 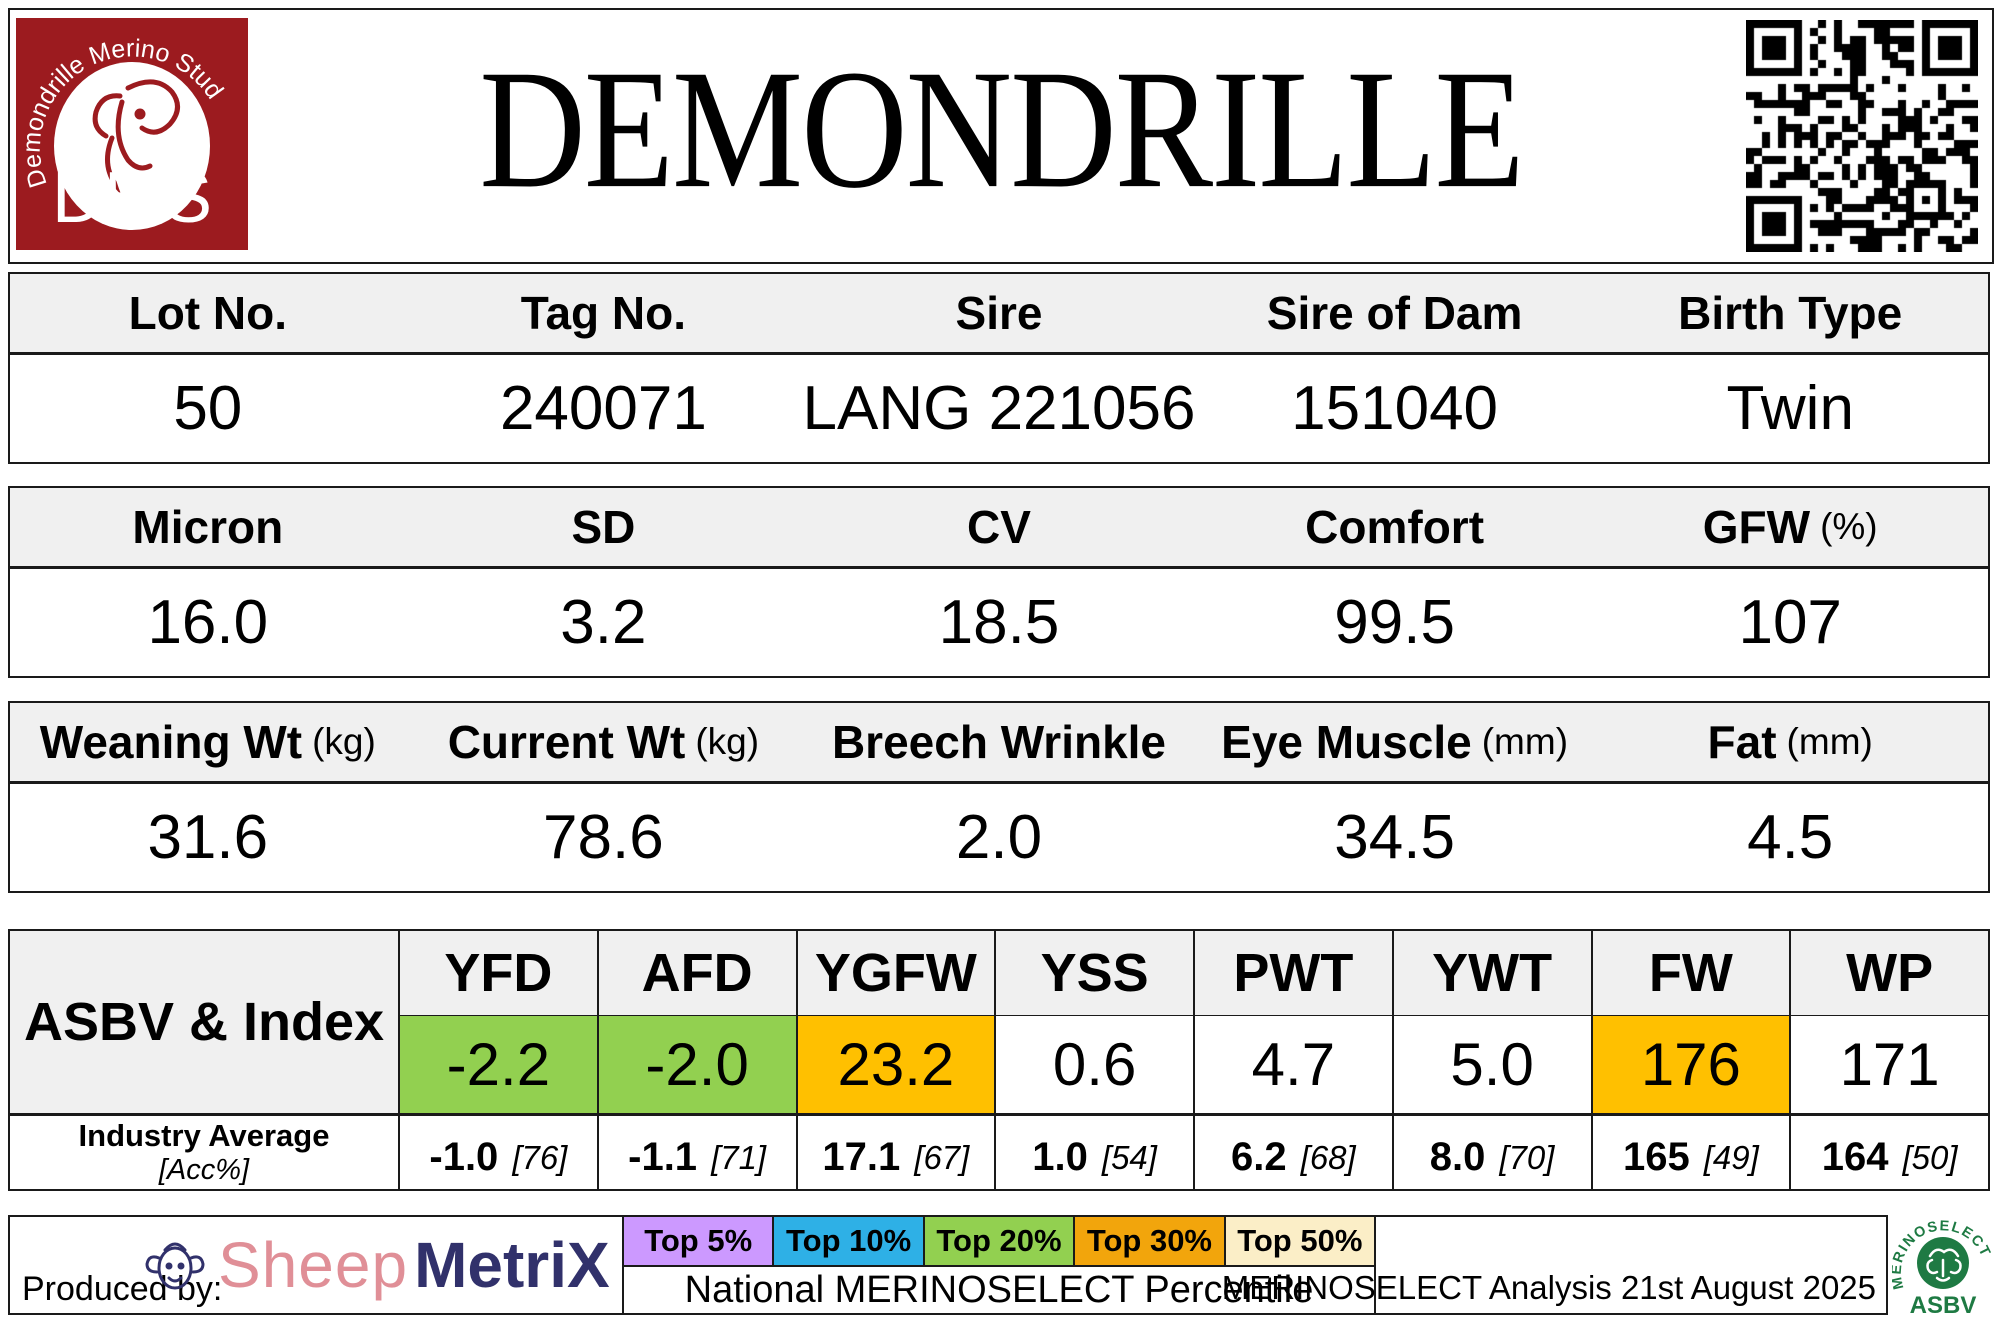 I want to click on unit-label: (%), so click(x=1849, y=526).